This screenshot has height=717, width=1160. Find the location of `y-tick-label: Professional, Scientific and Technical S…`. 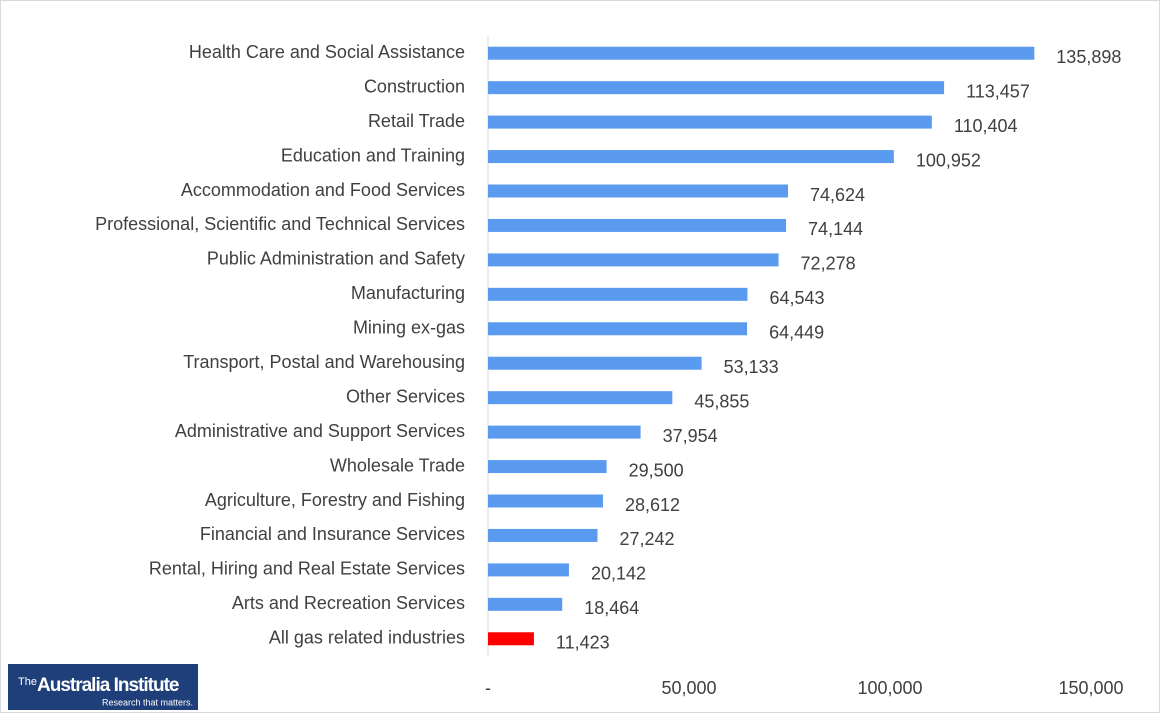

y-tick-label: Professional, Scientific and Technical S… is located at coordinates (280, 224).